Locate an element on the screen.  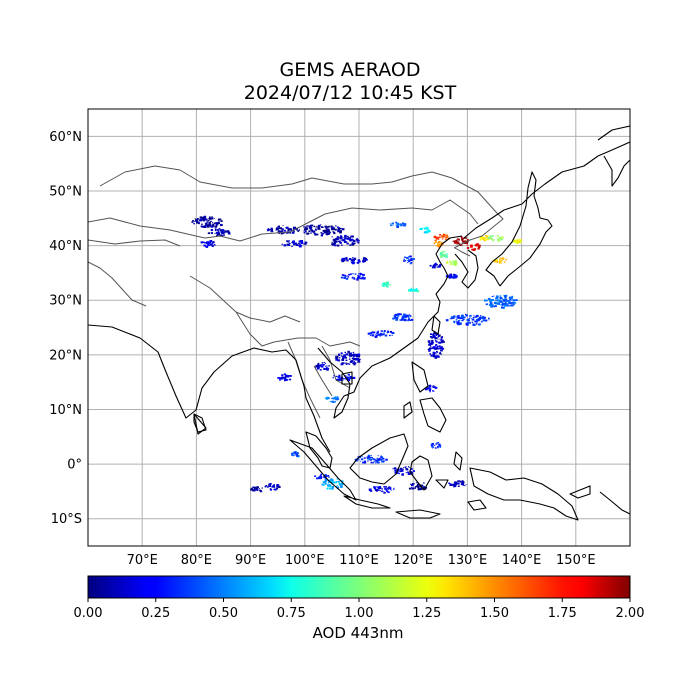
lon-tick-label: 90°E is located at coordinates (250, 560).